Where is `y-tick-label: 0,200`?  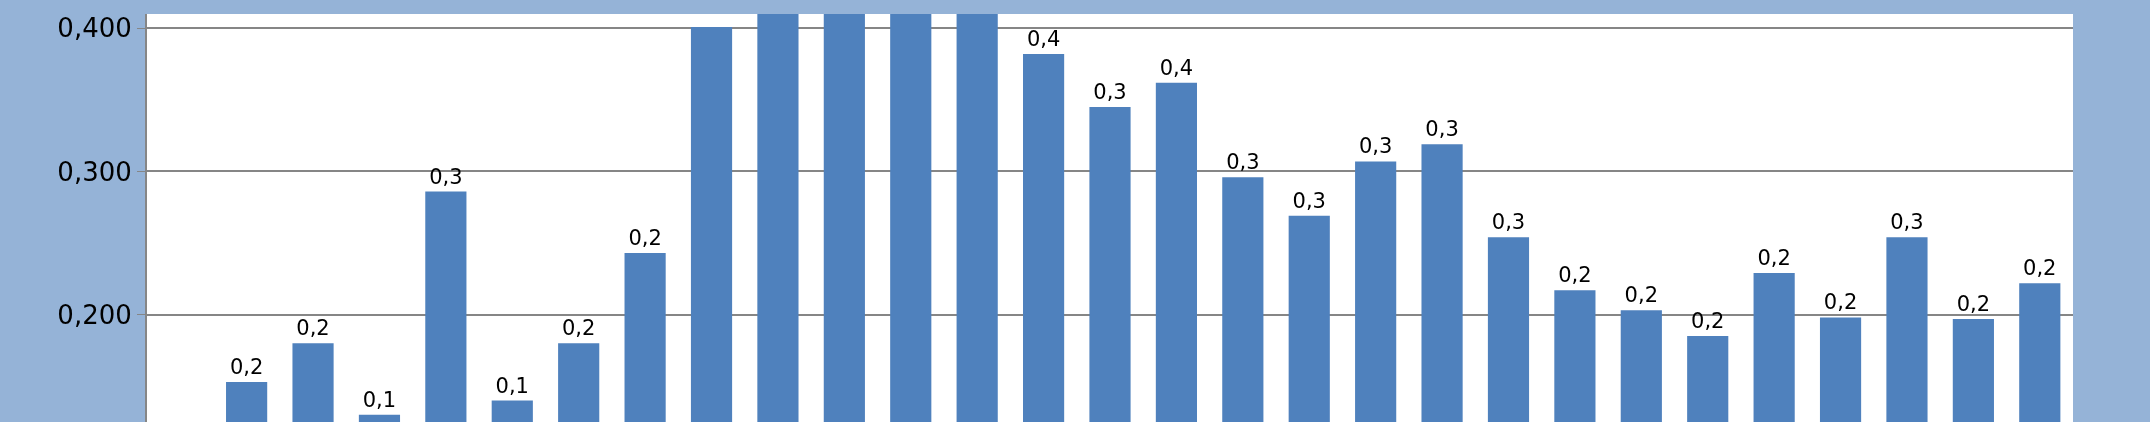
y-tick-label: 0,200 is located at coordinates (94, 314).